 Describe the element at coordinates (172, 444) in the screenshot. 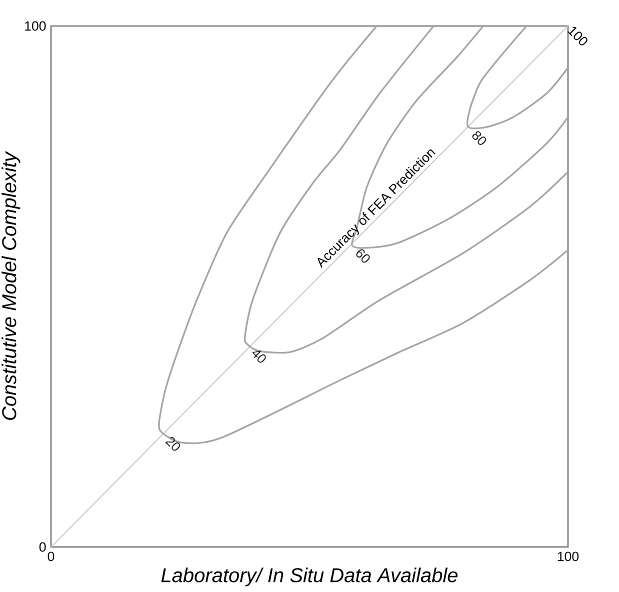

I see `text: 20` at that location.